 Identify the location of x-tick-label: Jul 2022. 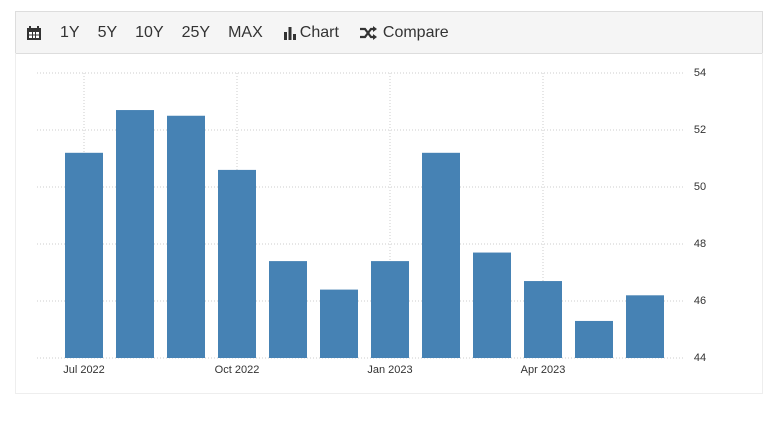
(84, 370).